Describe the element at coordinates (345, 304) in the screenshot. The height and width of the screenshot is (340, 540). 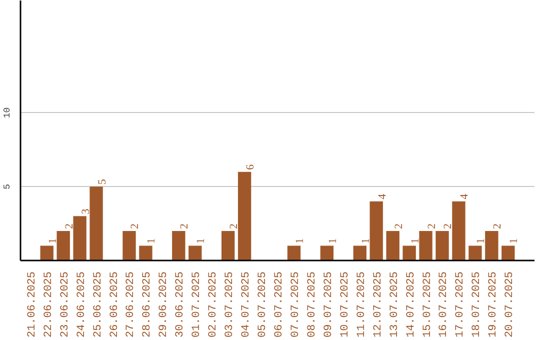
I see `x-tick-label: 10.07.2025` at that location.